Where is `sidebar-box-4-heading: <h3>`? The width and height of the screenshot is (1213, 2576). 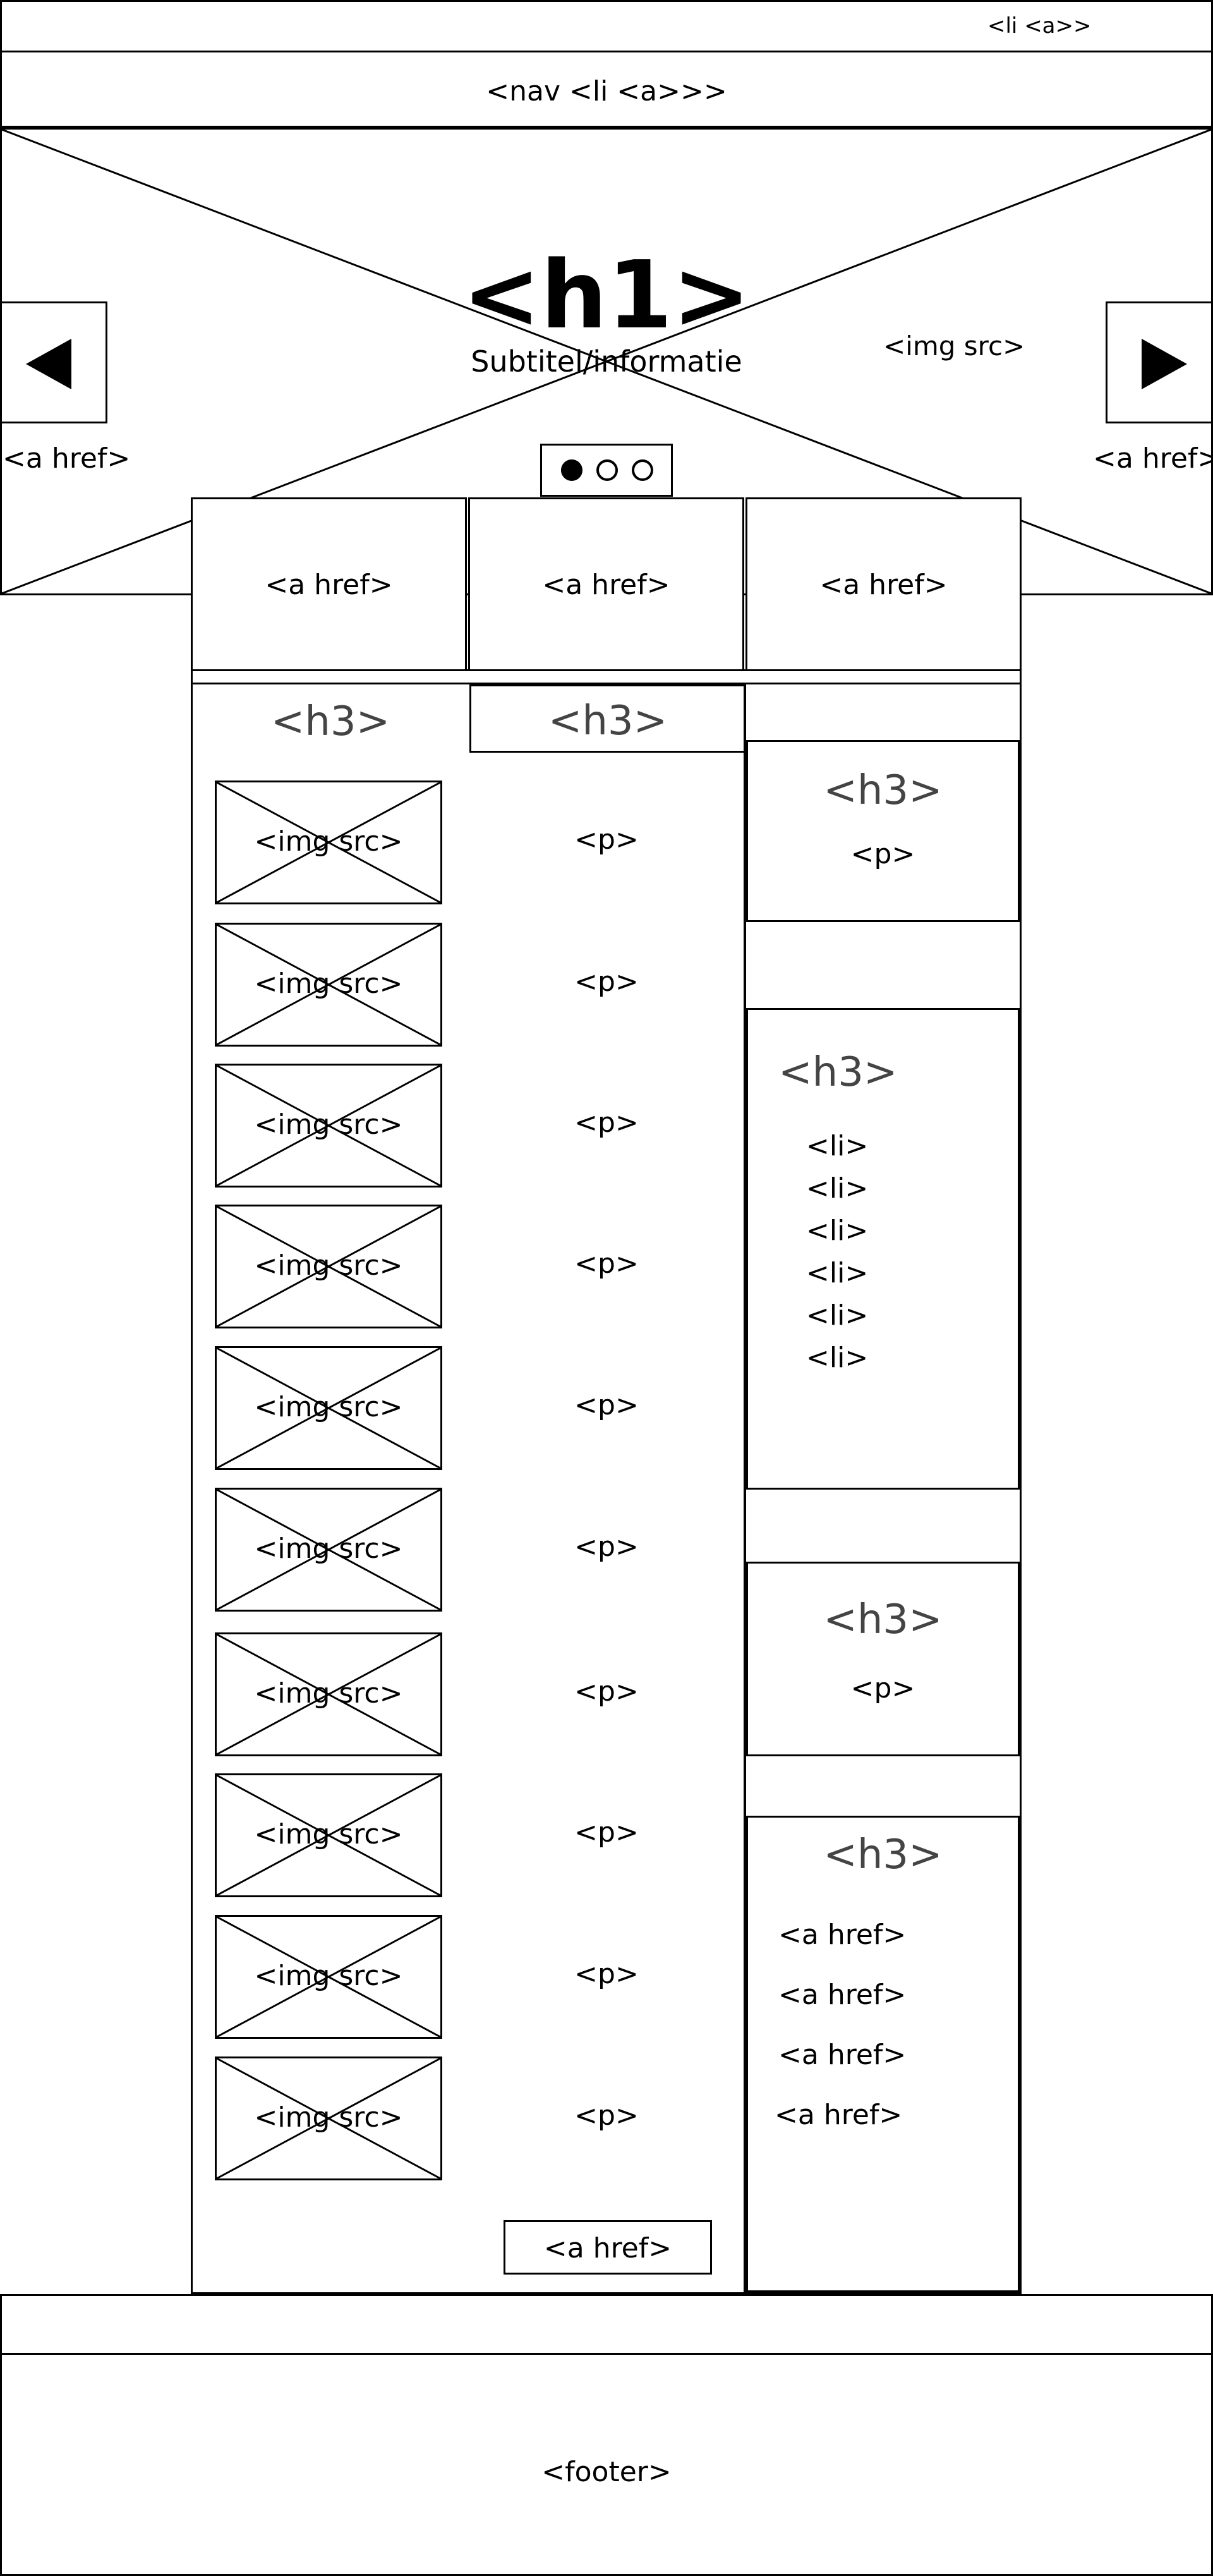 sidebar-box-4-heading: <h3> is located at coordinates (883, 1855).